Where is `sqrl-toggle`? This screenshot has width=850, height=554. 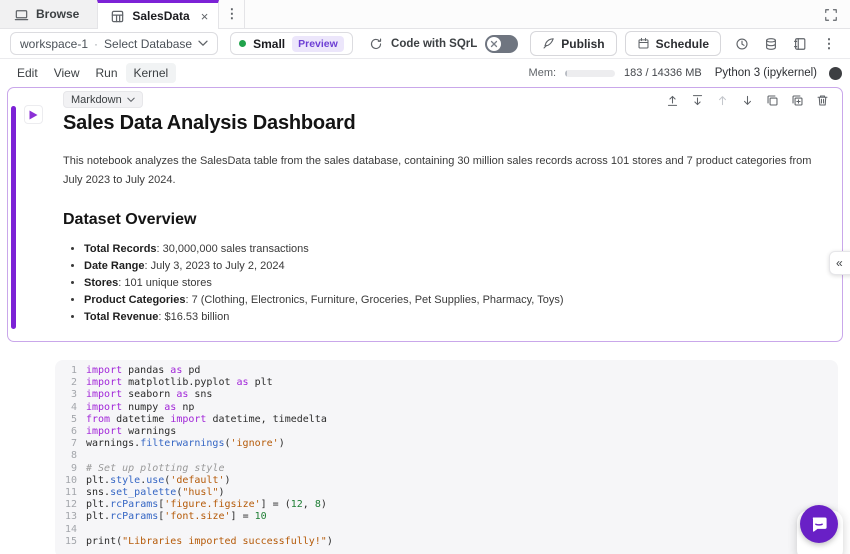 sqrl-toggle is located at coordinates (502, 43).